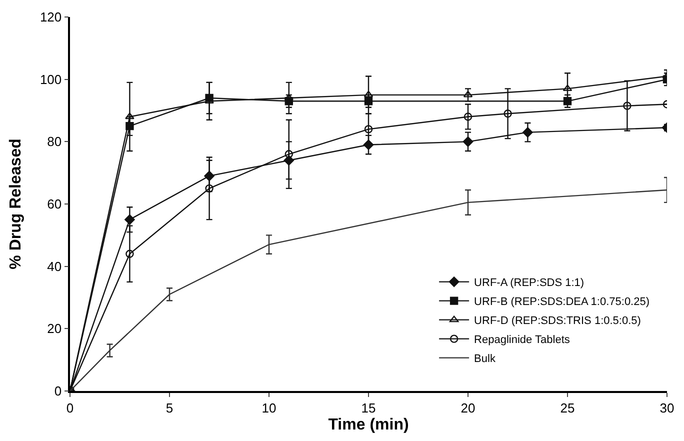  I want to click on y-tick-label: 40, so click(54, 266).